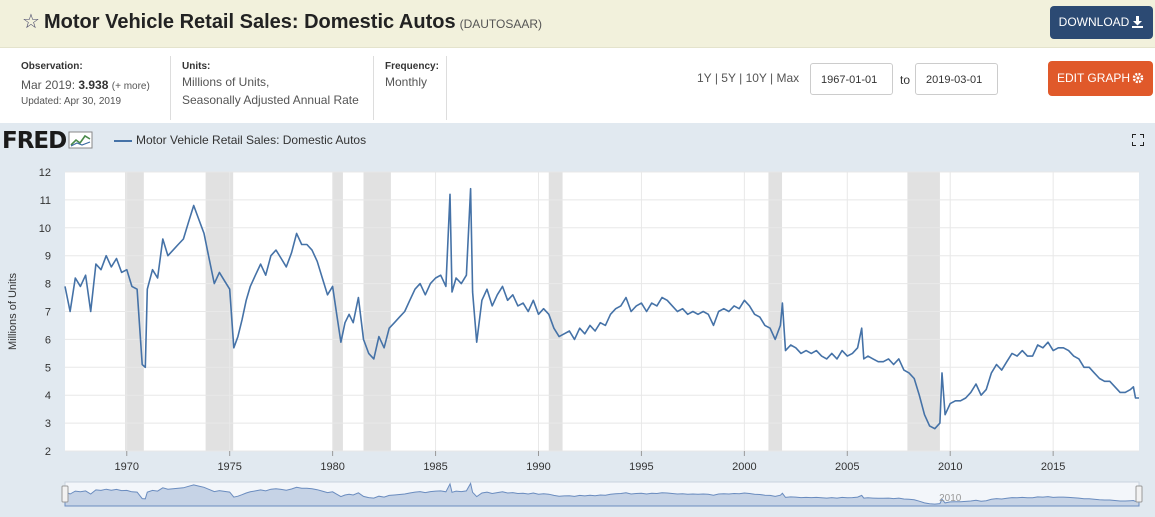 This screenshot has width=1155, height=517. Describe the element at coordinates (80, 140) in the screenshot. I see `fred-chart-icon` at that location.